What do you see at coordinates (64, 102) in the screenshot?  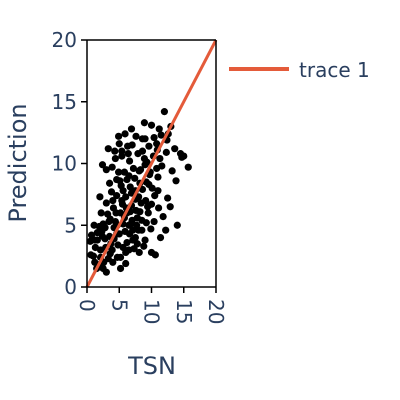 I see `y-tick-label: 15` at bounding box center [64, 102].